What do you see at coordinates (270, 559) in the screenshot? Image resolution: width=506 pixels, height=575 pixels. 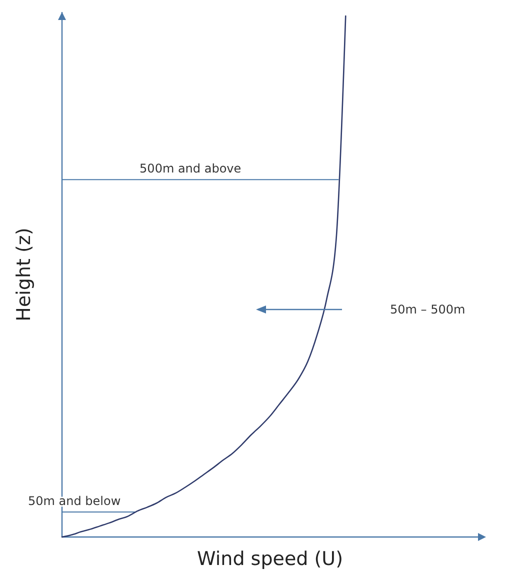 I see `x-axis-title: Wind speed (U)` at bounding box center [270, 559].